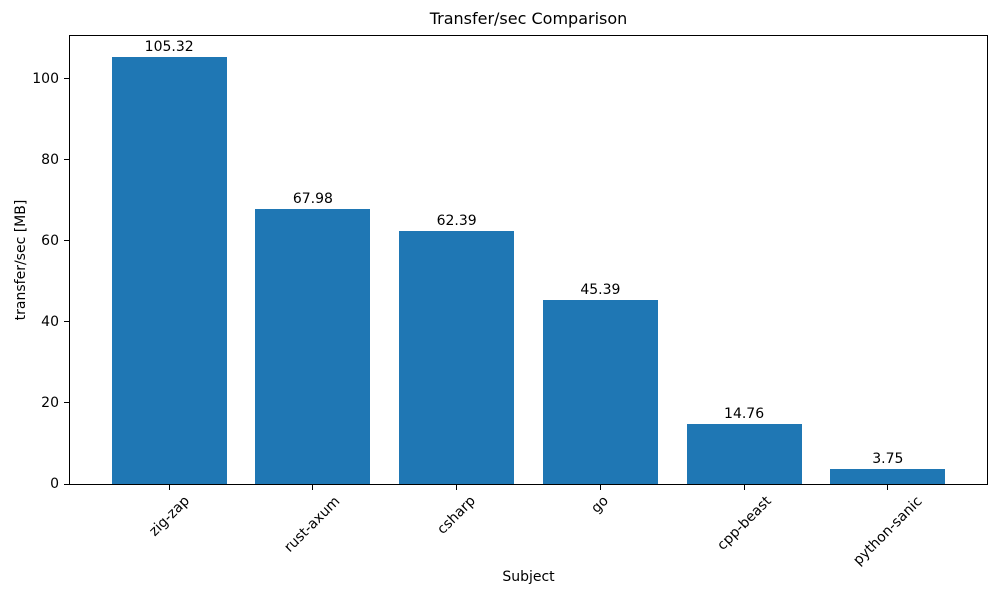 This screenshot has height=600, width=1000. Describe the element at coordinates (313, 346) in the screenshot. I see `bar-rust-axum` at that location.